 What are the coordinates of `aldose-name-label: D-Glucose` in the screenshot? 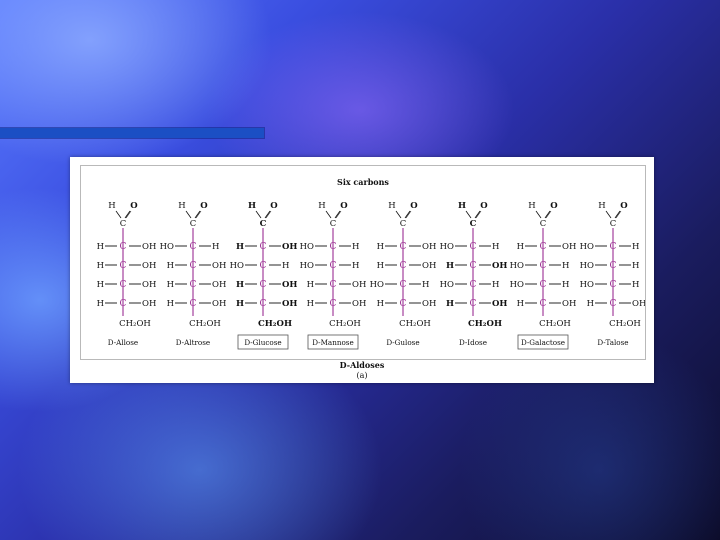 It's located at (262, 342).